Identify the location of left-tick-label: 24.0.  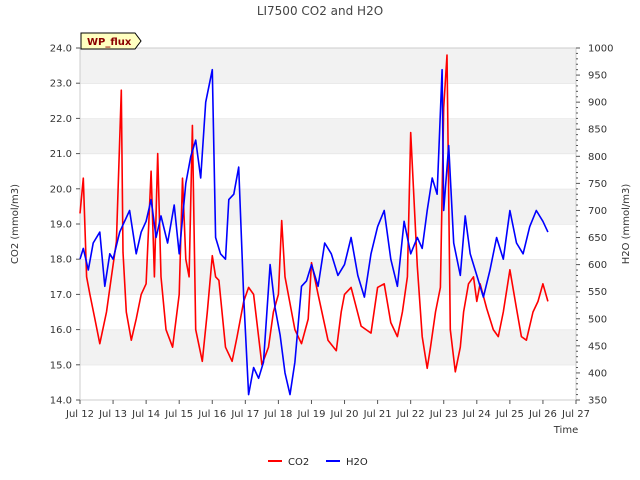
(61, 49).